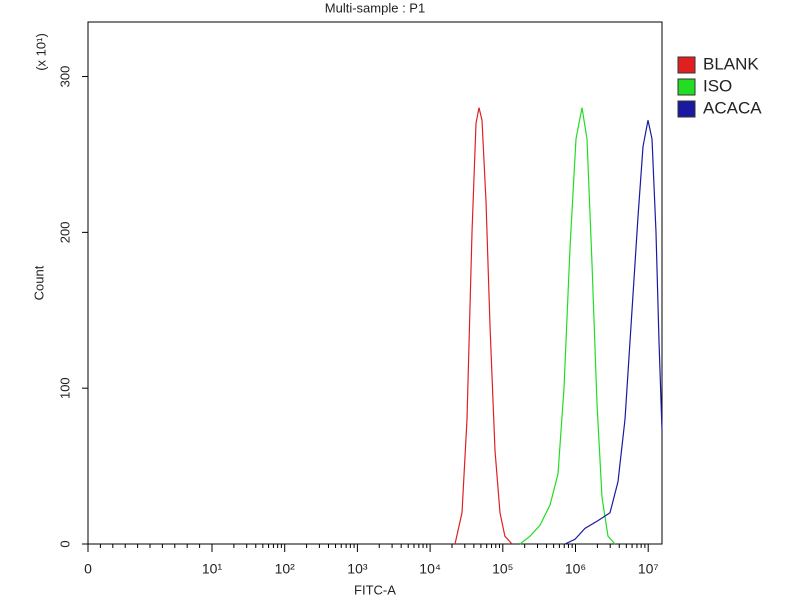  Describe the element at coordinates (717, 85) in the screenshot. I see `legend-label: ISO` at that location.